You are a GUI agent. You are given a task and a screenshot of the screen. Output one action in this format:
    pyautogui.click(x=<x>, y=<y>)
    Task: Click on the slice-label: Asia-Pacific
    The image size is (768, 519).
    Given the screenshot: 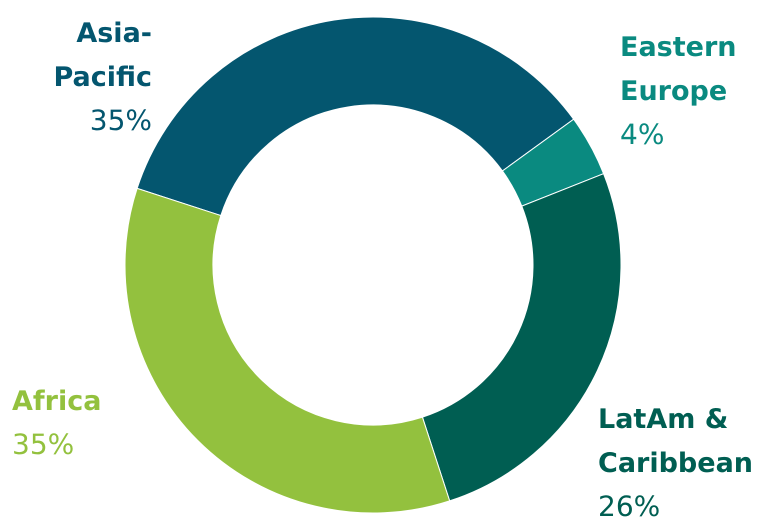 What is the action you would take?
    pyautogui.click(x=102, y=55)
    